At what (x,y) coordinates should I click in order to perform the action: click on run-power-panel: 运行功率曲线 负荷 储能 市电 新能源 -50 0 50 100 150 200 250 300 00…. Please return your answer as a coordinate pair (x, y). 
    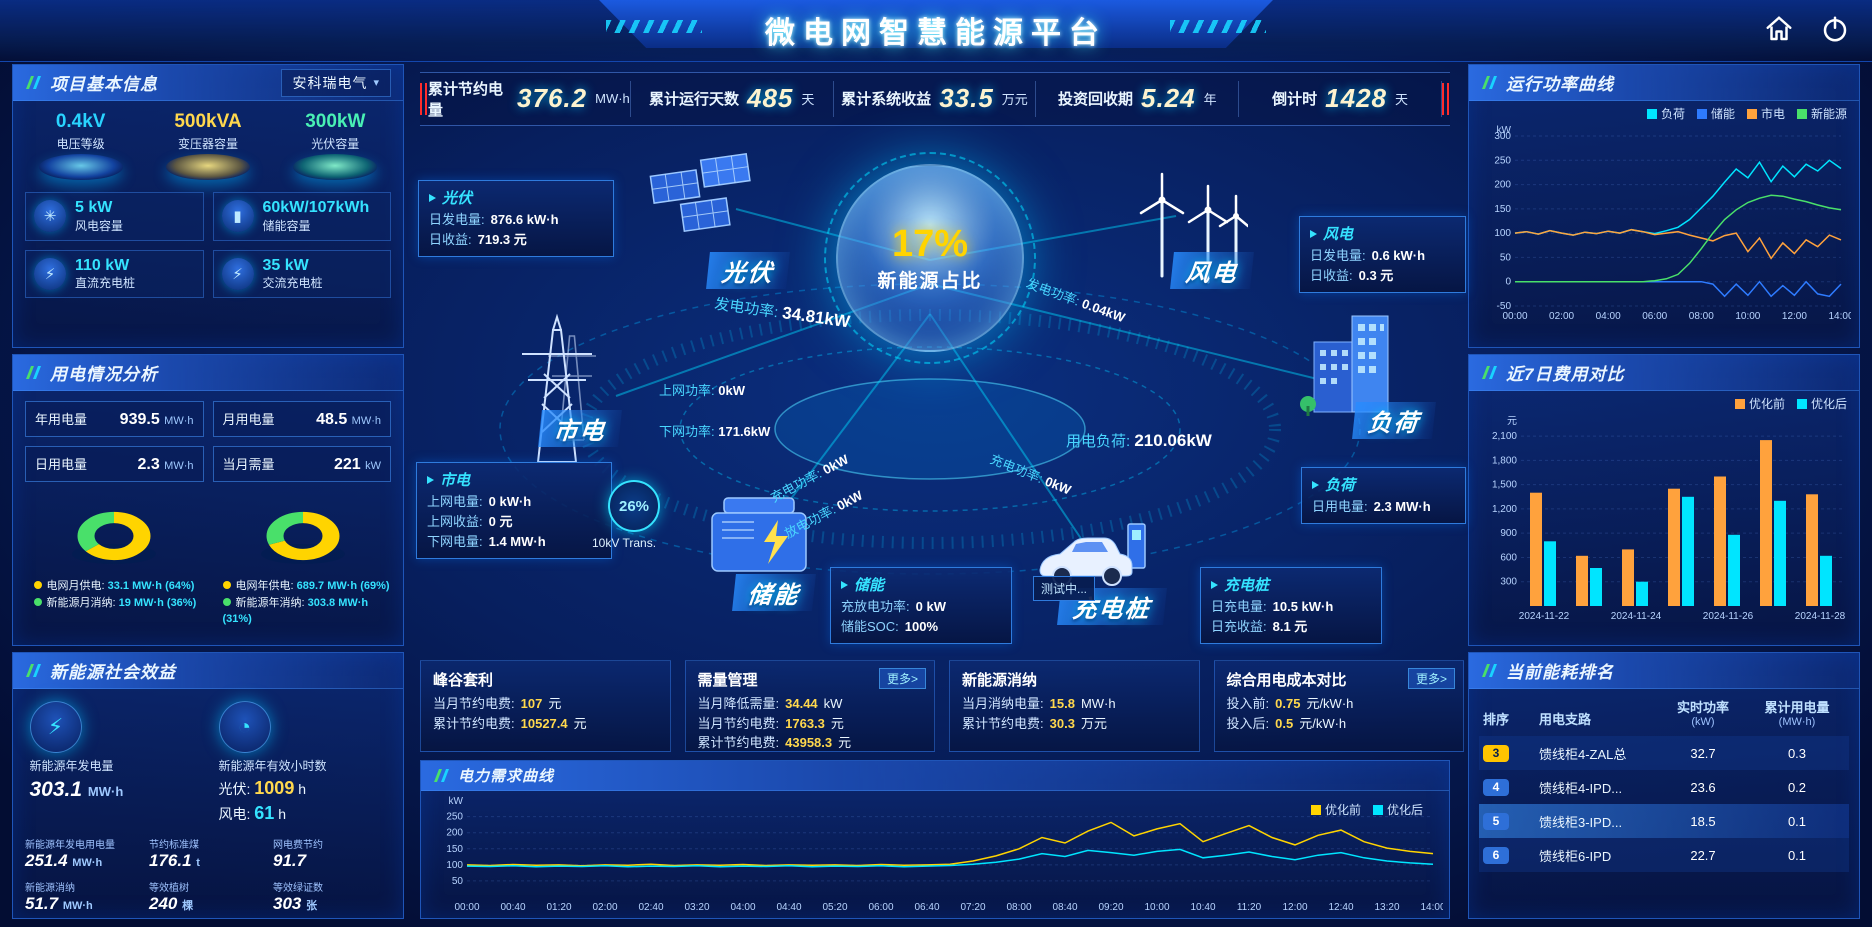
    Looking at the image, I should click on (1664, 206).